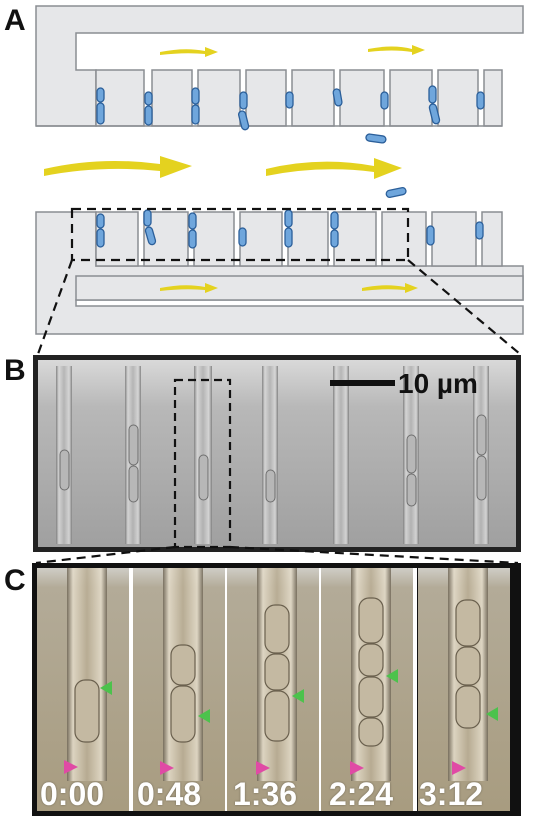 Image resolution: width=536 pixels, height=816 pixels. Describe the element at coordinates (189, 288) in the screenshot. I see `flow-arrow-bottom-left` at that location.